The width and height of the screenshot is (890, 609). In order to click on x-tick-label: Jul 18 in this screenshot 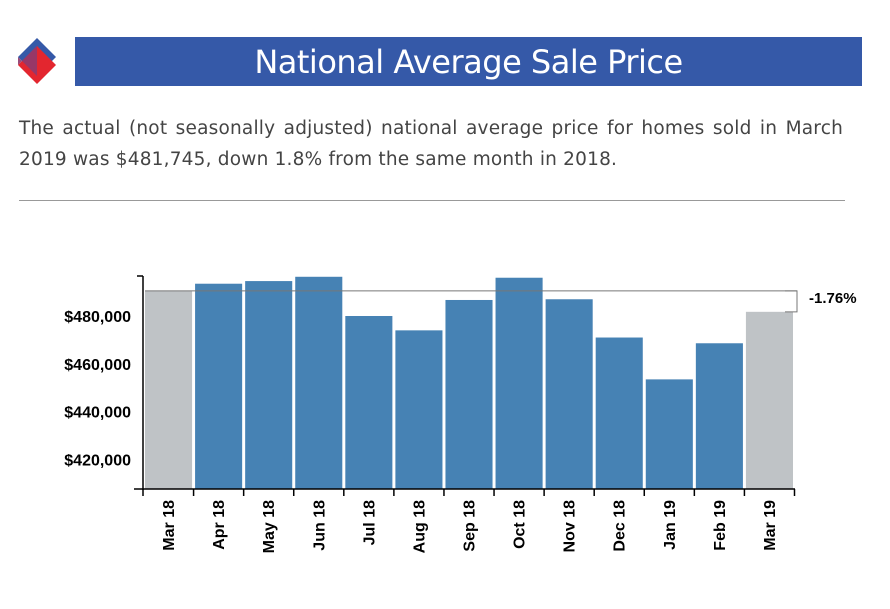, I will do `click(369, 522)`.